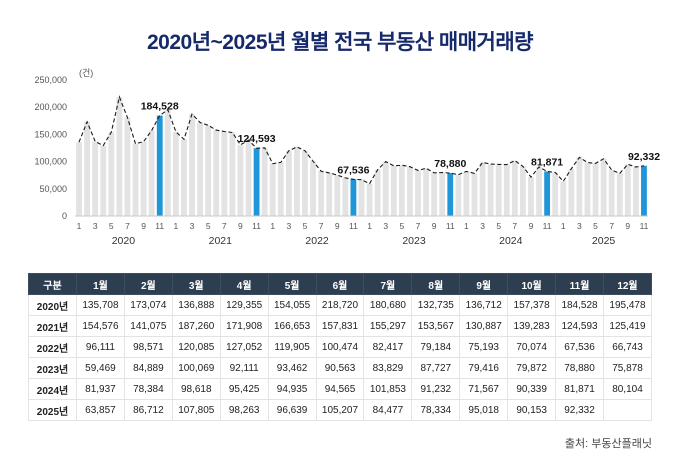 The width and height of the screenshot is (680, 459). What do you see at coordinates (196, 284) in the screenshot?
I see `table-header-month: 3월` at bounding box center [196, 284].